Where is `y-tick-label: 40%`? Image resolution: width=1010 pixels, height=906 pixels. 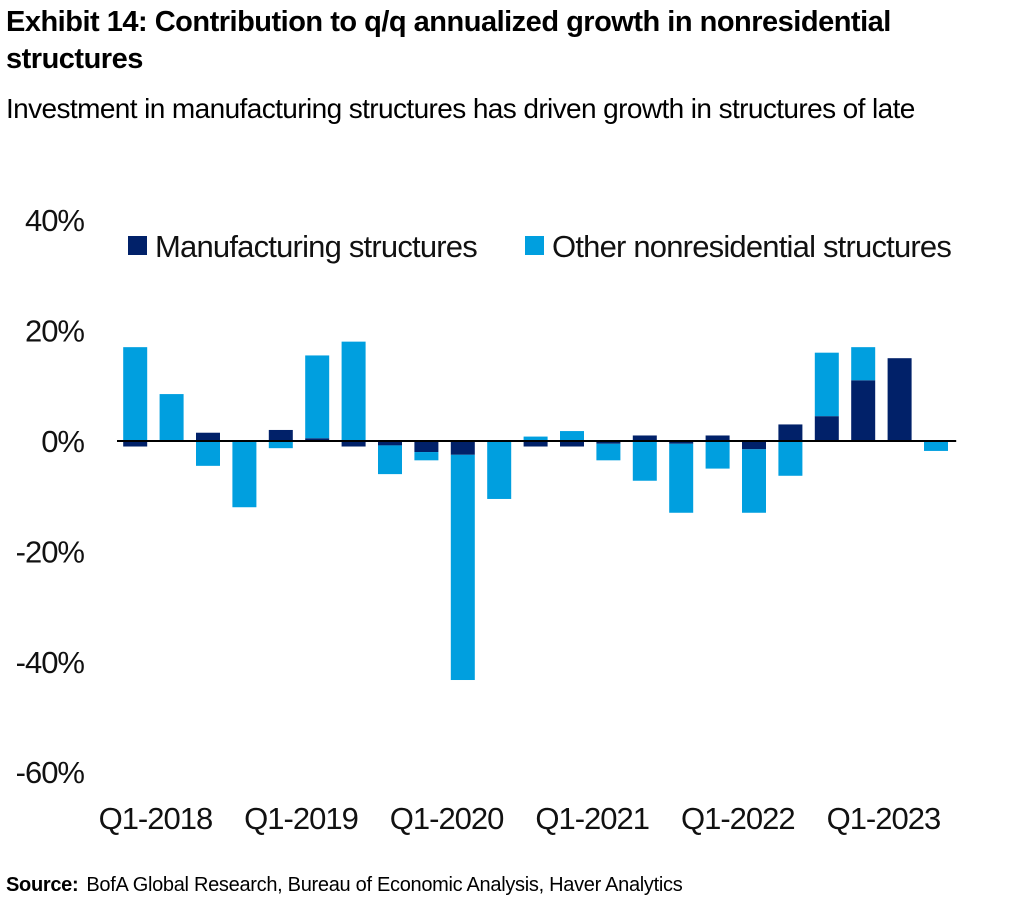
y-tick-label: 40% is located at coordinates (54, 220).